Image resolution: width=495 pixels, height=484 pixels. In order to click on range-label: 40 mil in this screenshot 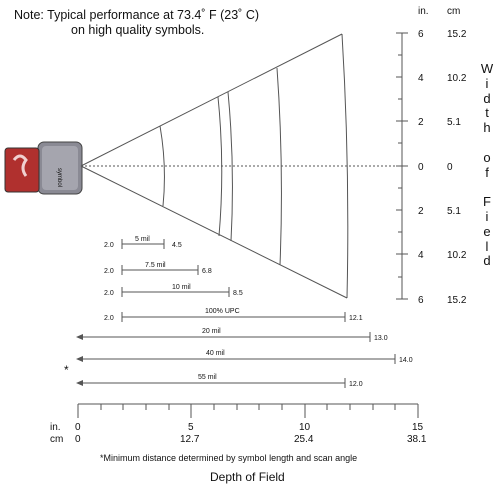, I will do `click(215, 353)`.